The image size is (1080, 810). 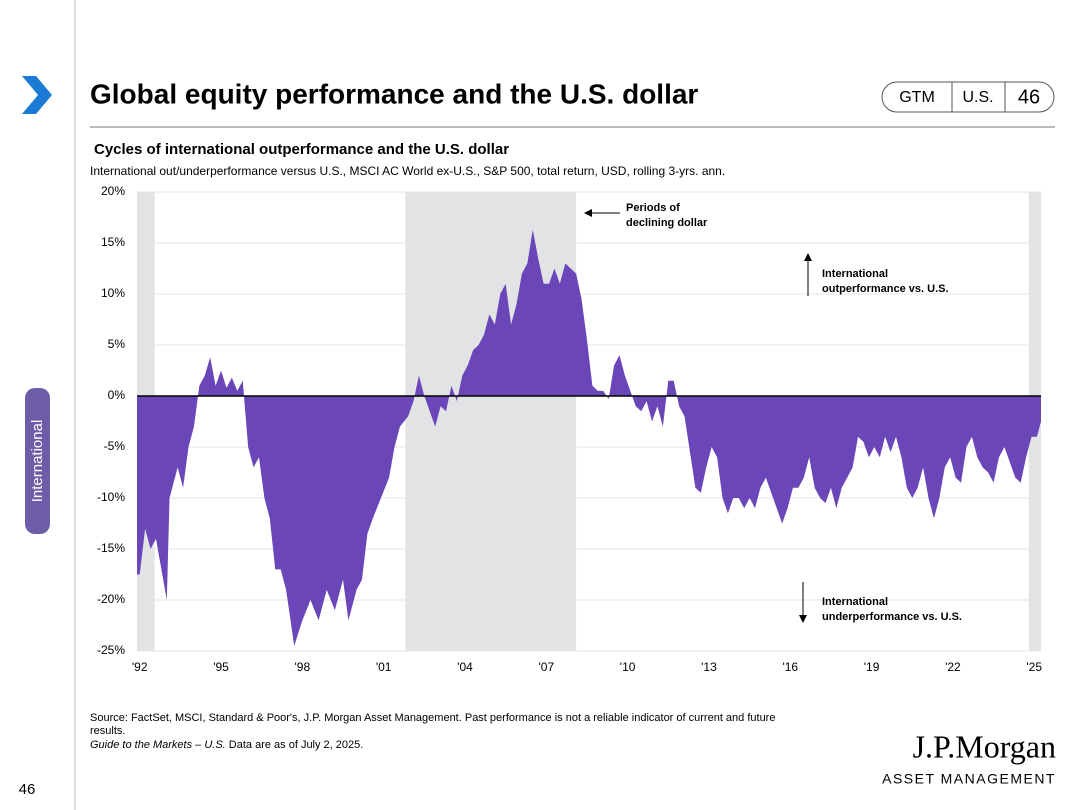 What do you see at coordinates (491, 421) in the screenshot?
I see `shaded-period` at bounding box center [491, 421].